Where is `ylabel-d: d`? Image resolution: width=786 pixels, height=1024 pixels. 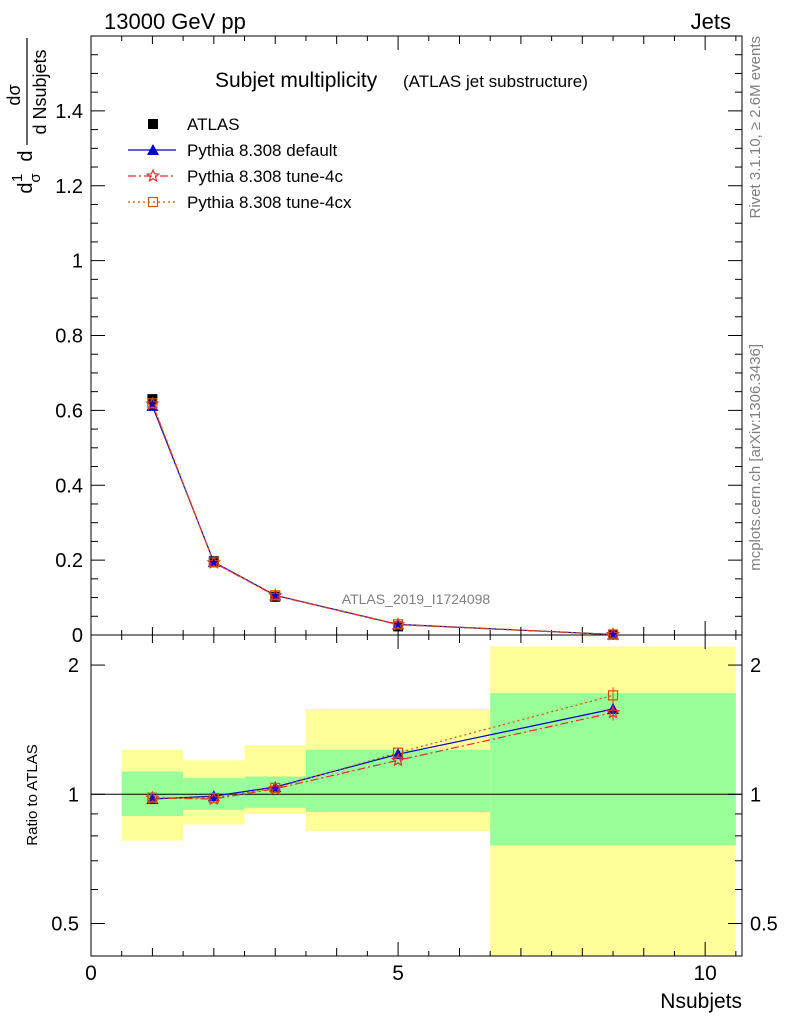 ylabel-d: d is located at coordinates (26, 187).